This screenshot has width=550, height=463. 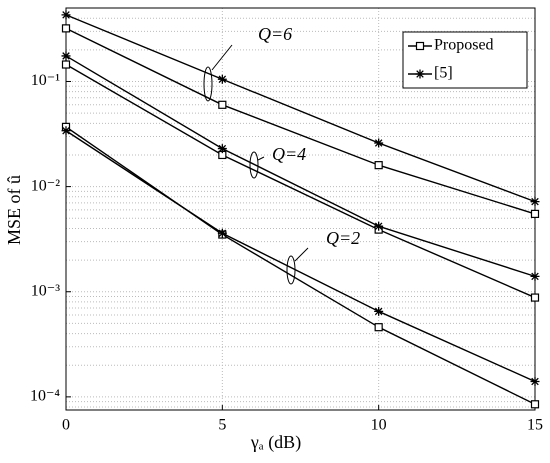 What do you see at coordinates (465, 60) in the screenshot?
I see `legend-box` at bounding box center [465, 60].